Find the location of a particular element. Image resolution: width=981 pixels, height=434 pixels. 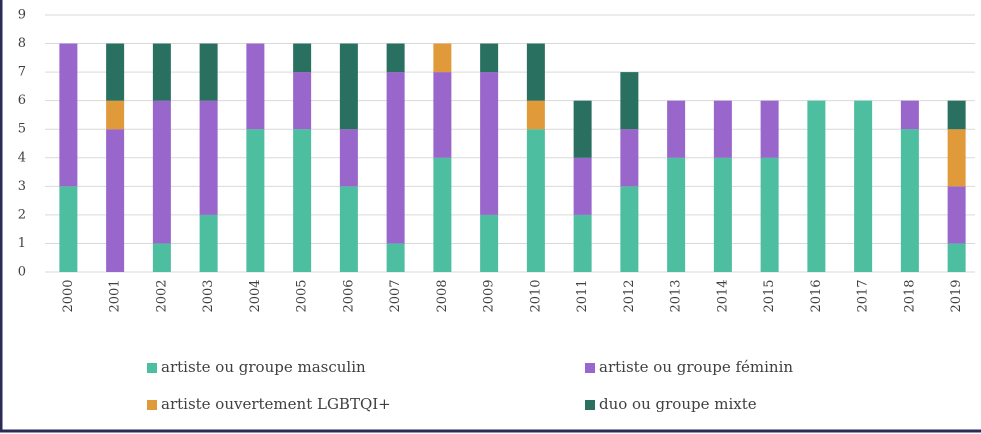

x-tick-label: 2003 is located at coordinates (208, 295).